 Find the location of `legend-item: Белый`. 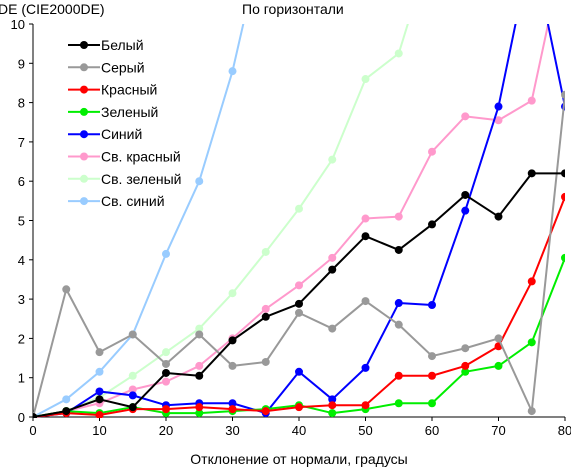

legend-item: Белый is located at coordinates (106, 45).